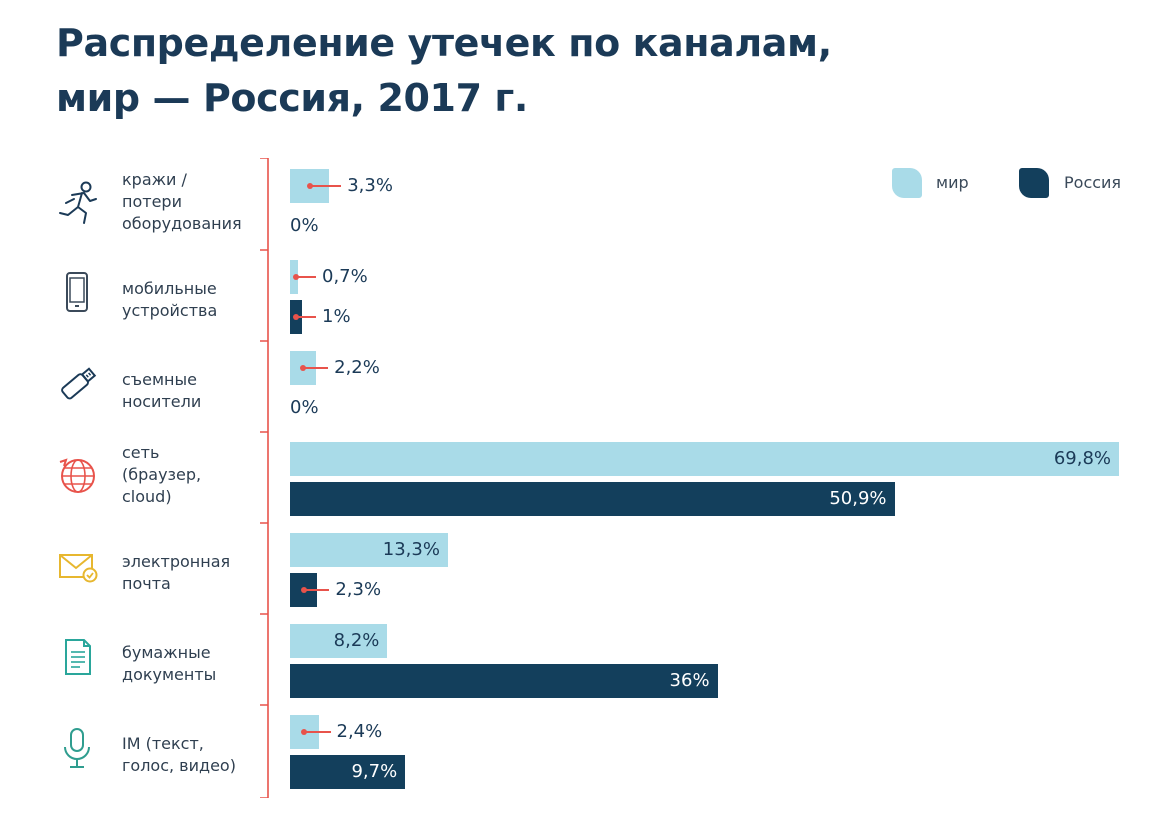  Describe the element at coordinates (907, 183) in the screenshot. I see `legend-swatch-world` at that location.